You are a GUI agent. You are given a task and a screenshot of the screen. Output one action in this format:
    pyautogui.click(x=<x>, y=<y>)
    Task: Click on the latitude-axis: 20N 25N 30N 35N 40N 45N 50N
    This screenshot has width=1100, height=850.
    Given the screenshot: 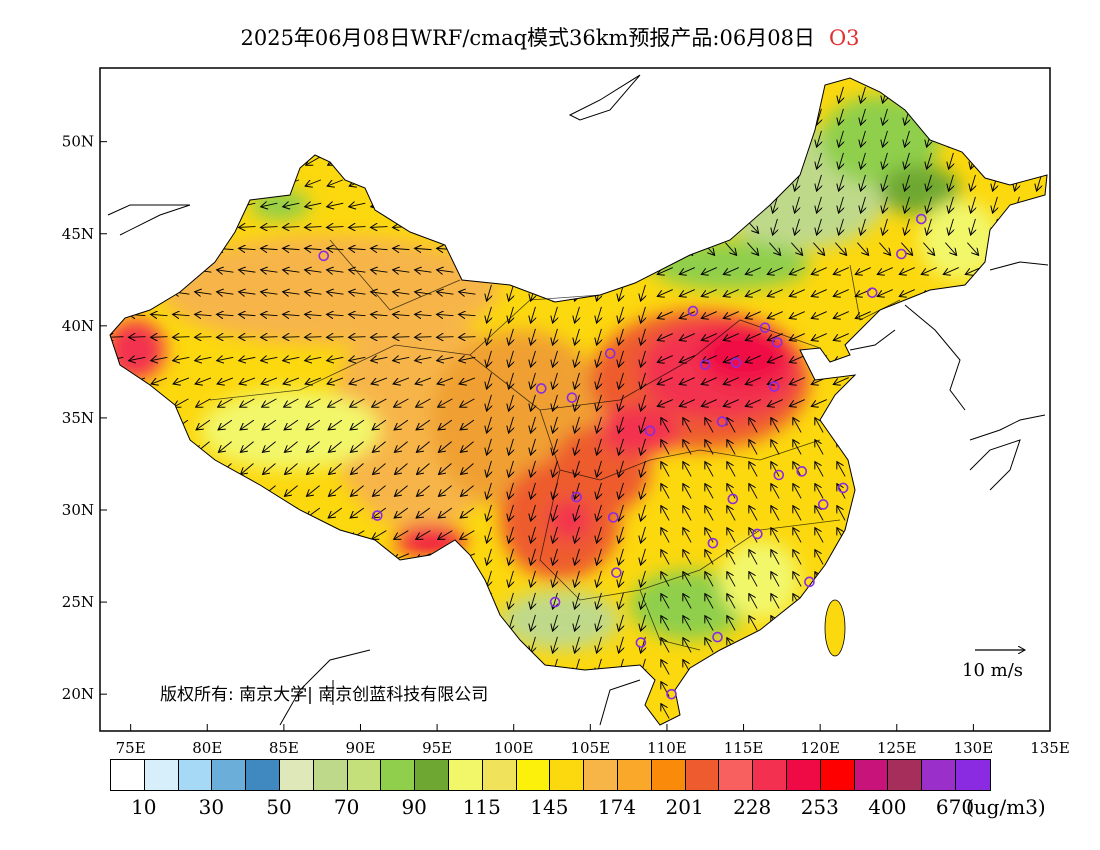 What is the action you would take?
    pyautogui.click(x=84, y=418)
    